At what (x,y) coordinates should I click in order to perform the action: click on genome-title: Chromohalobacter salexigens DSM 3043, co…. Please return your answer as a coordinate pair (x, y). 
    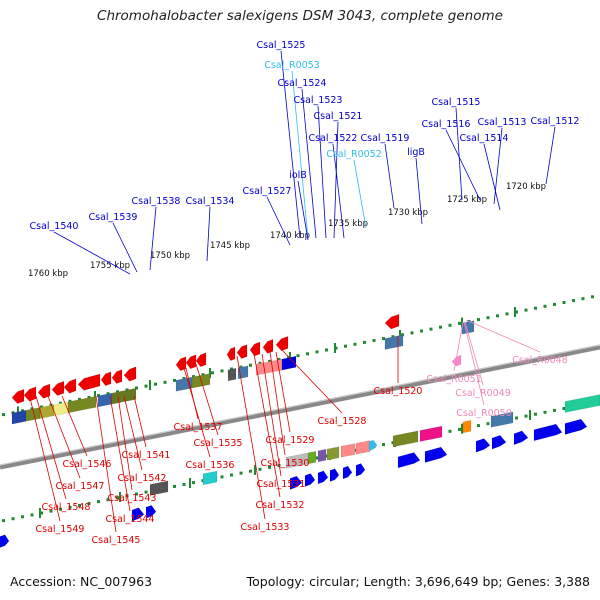
    Looking at the image, I should click on (300, 16).